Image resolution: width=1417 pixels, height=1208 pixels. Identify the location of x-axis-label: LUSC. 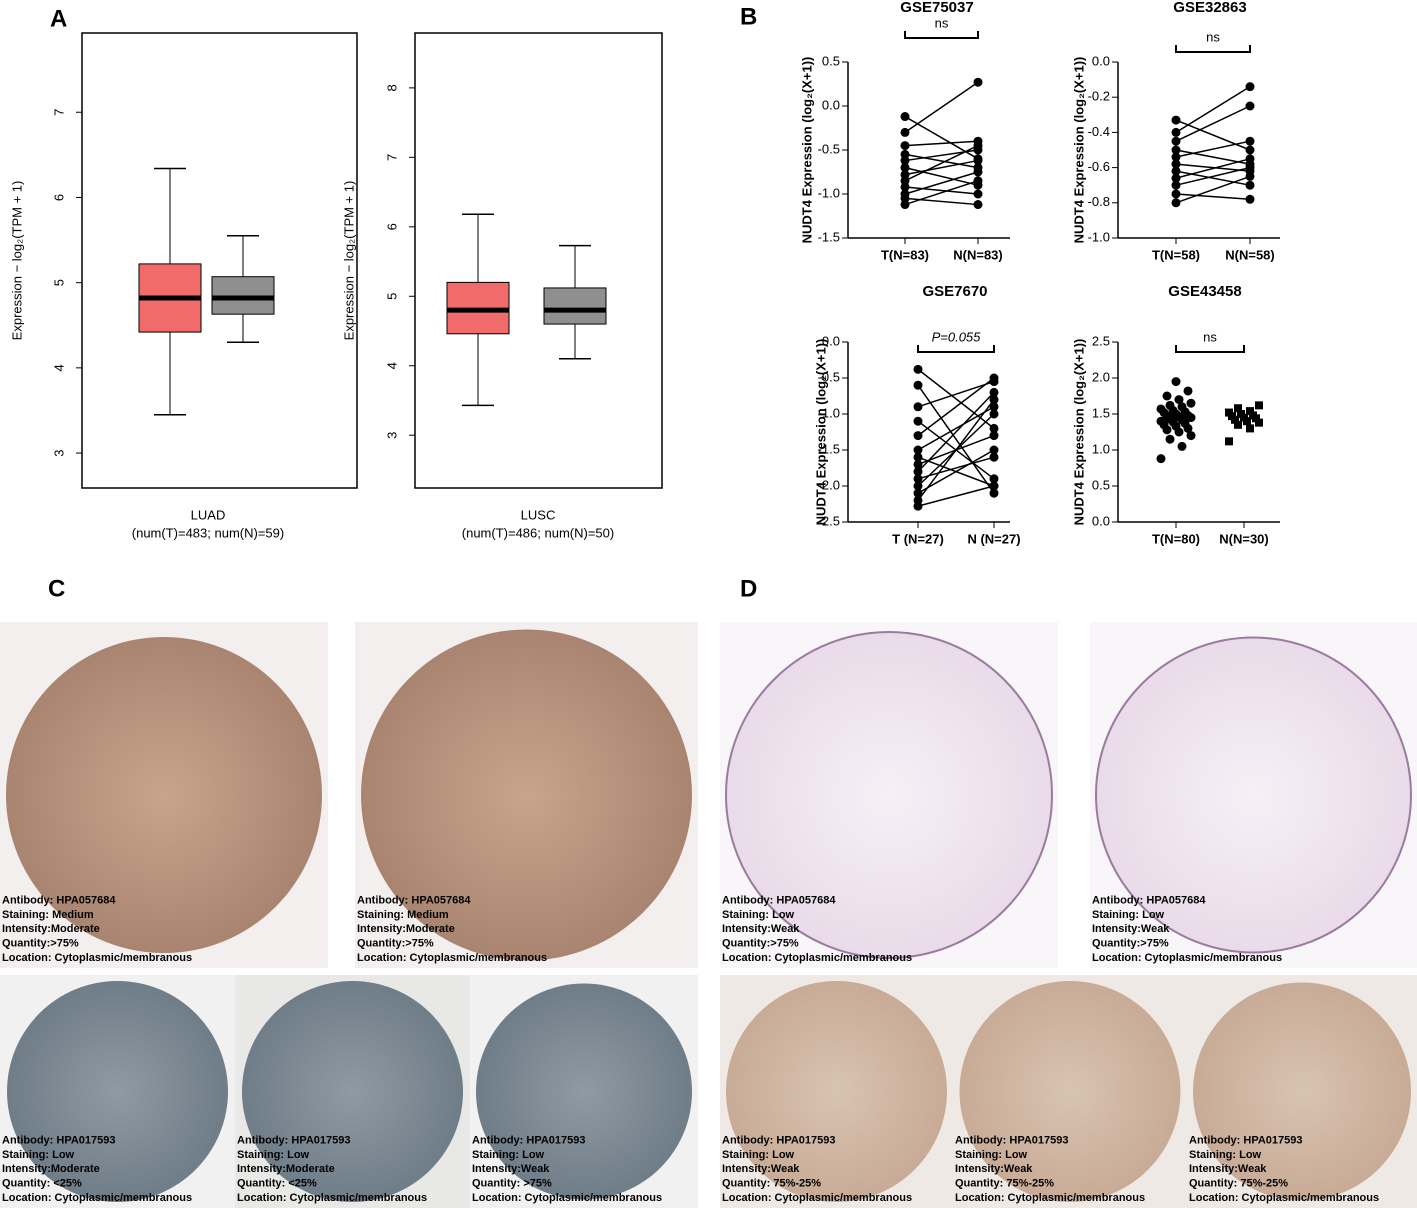
(538, 514).